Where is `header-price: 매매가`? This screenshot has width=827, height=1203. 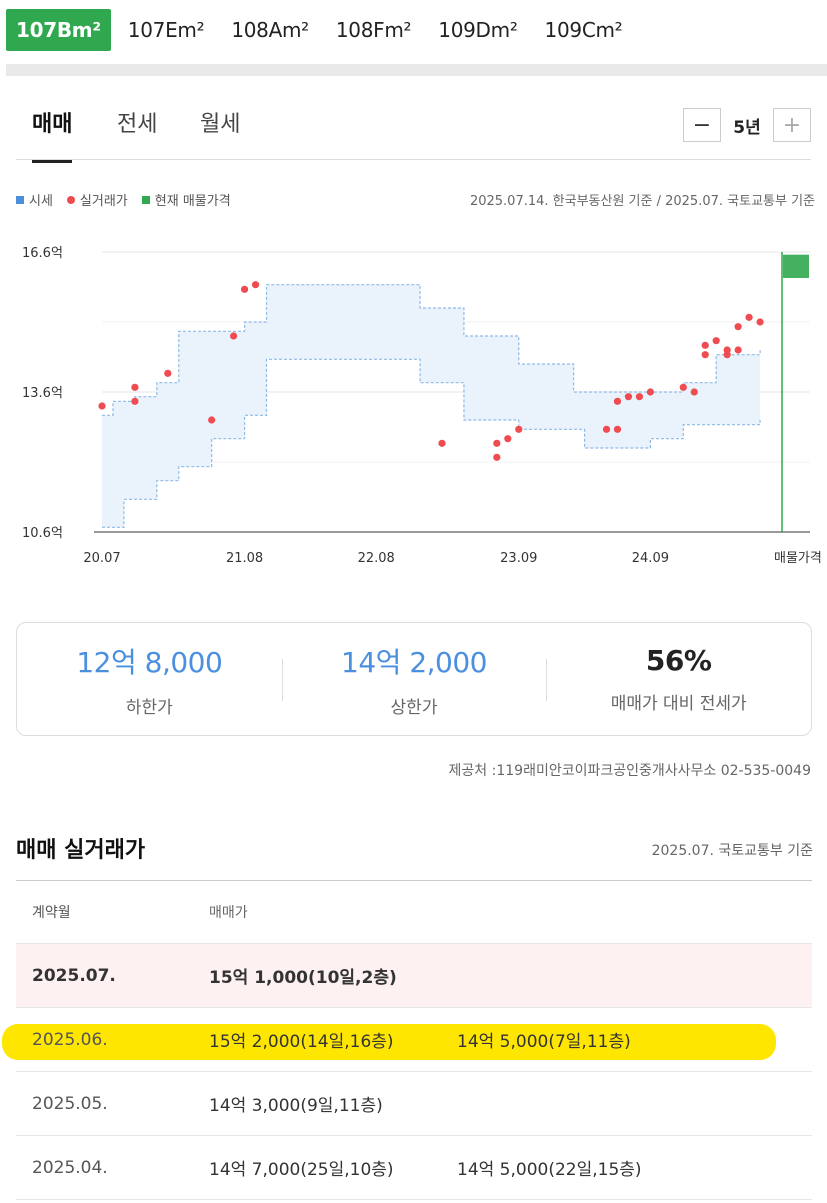
header-price: 매매가 is located at coordinates (228, 913).